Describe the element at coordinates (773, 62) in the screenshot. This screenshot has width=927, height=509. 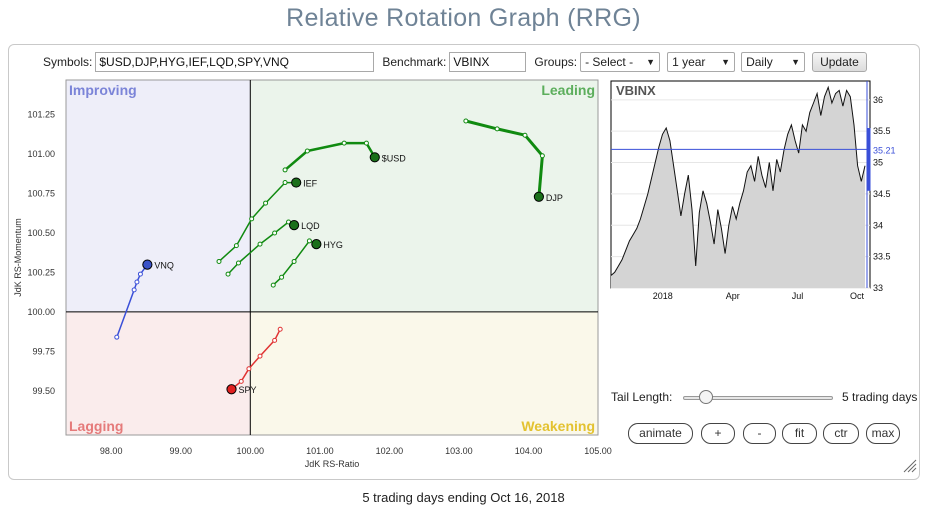
I see `interval-select: Daily ▼` at that location.